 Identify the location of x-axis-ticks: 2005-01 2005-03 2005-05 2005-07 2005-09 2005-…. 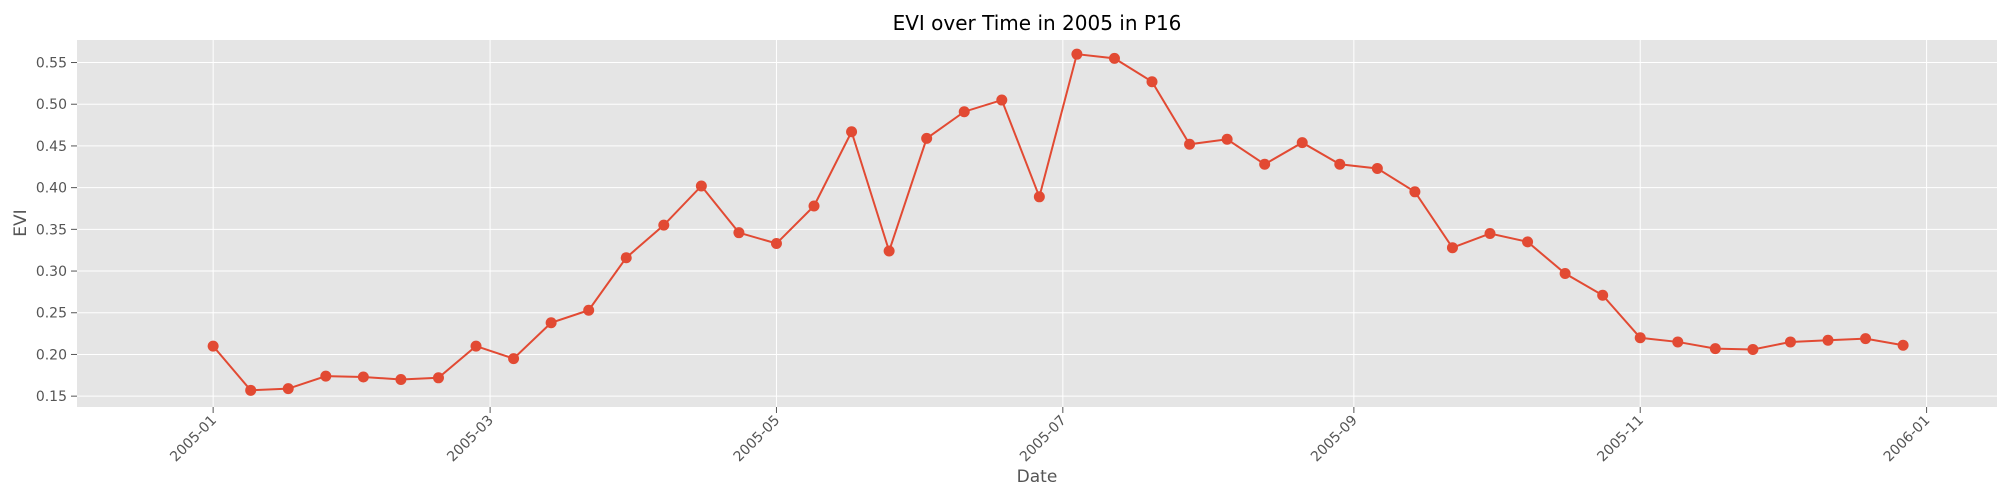
(1050, 436).